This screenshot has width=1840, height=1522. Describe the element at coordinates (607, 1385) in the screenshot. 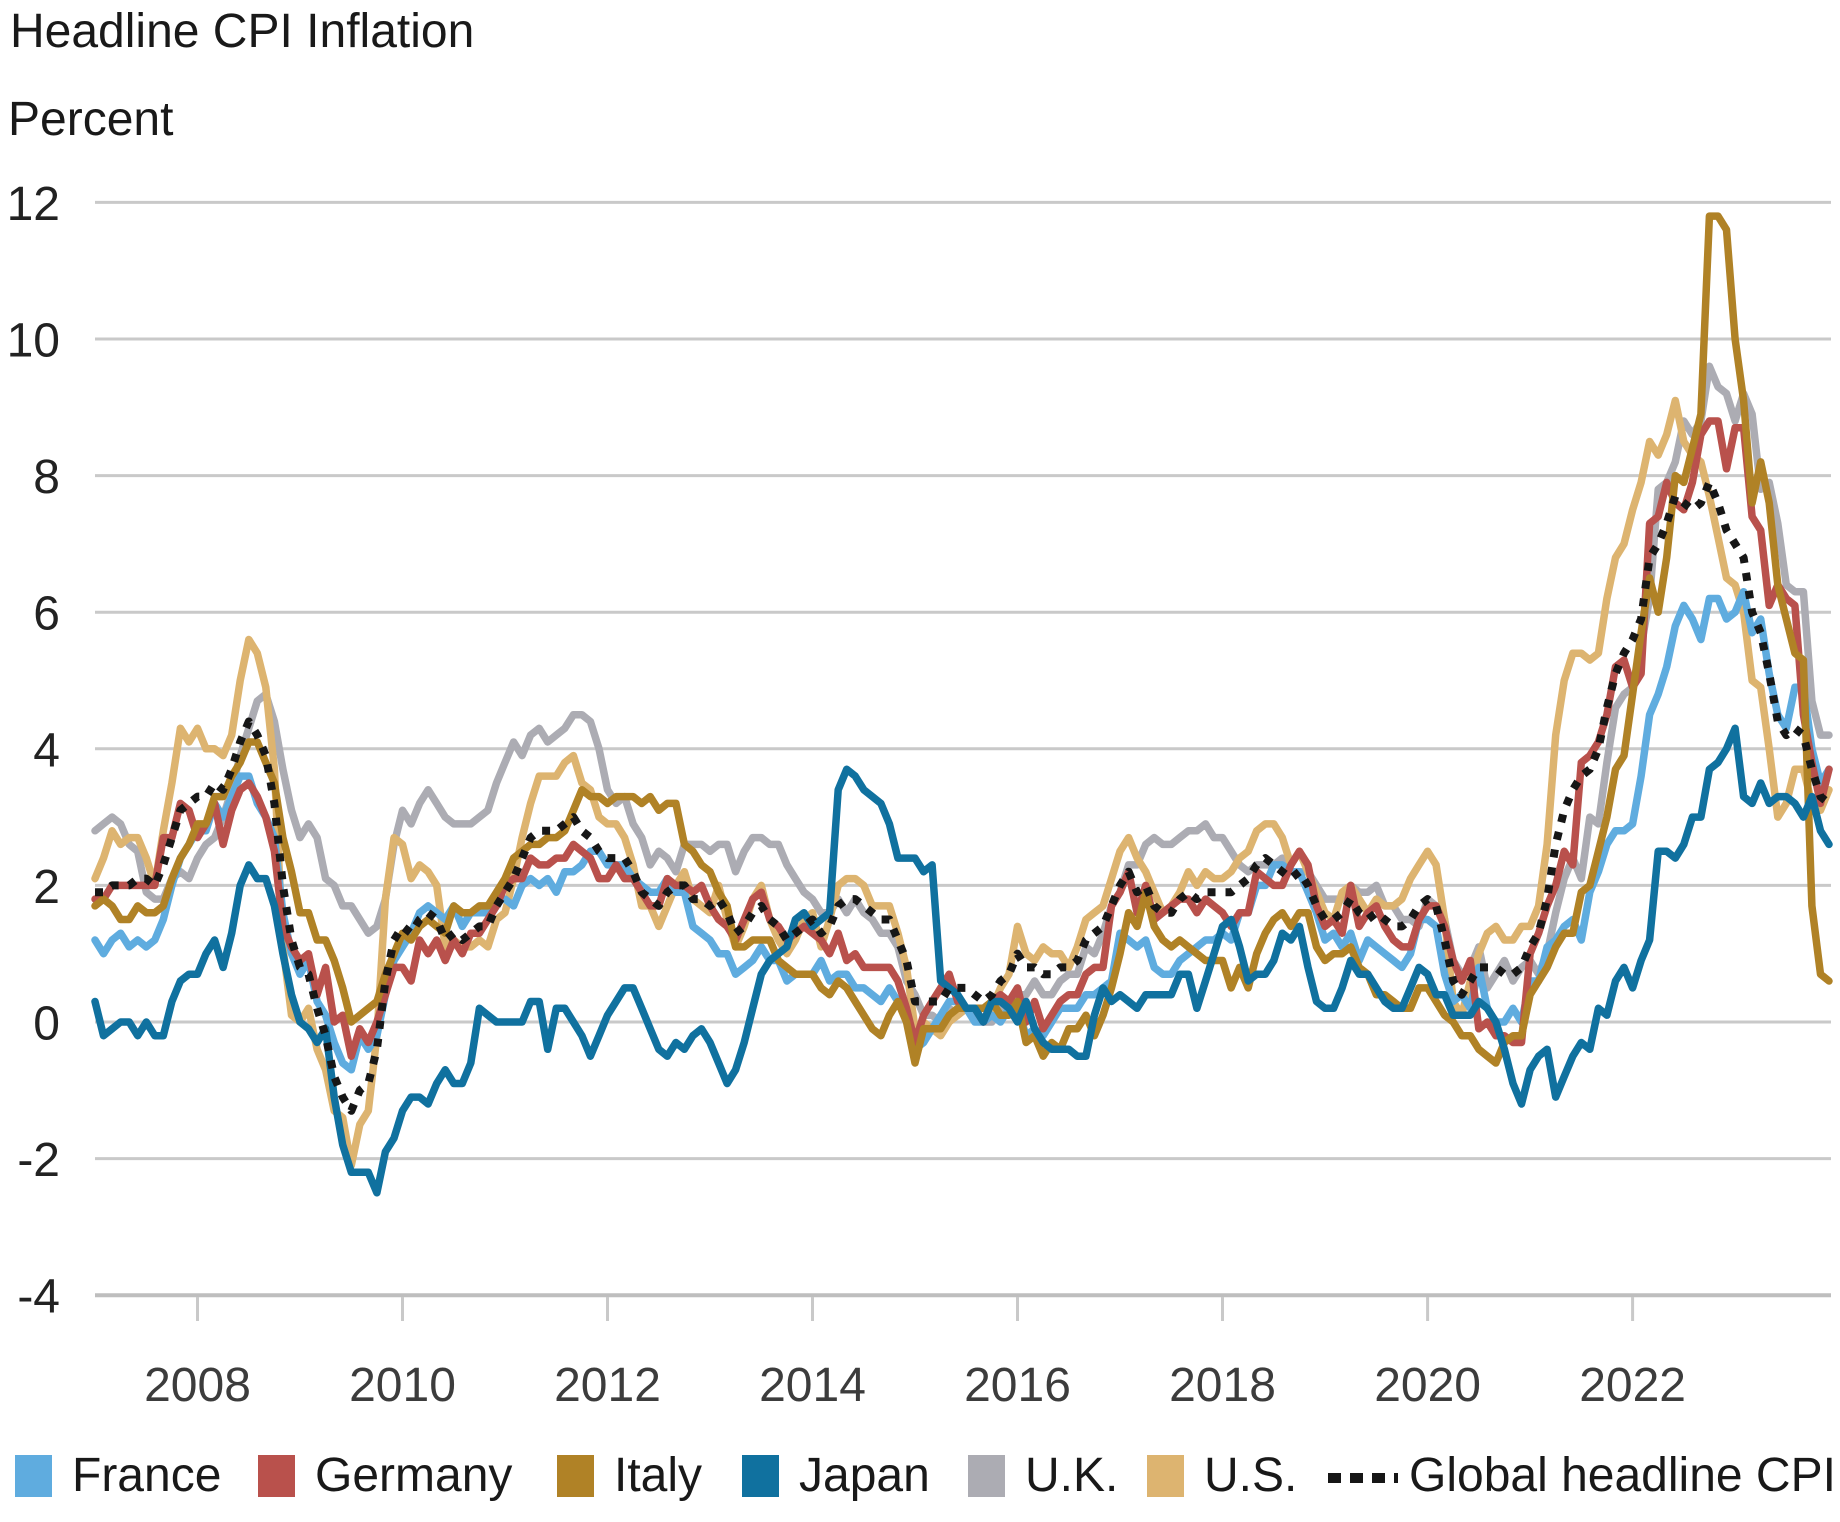

I see `x-axis-label-2012: 2012` at that location.